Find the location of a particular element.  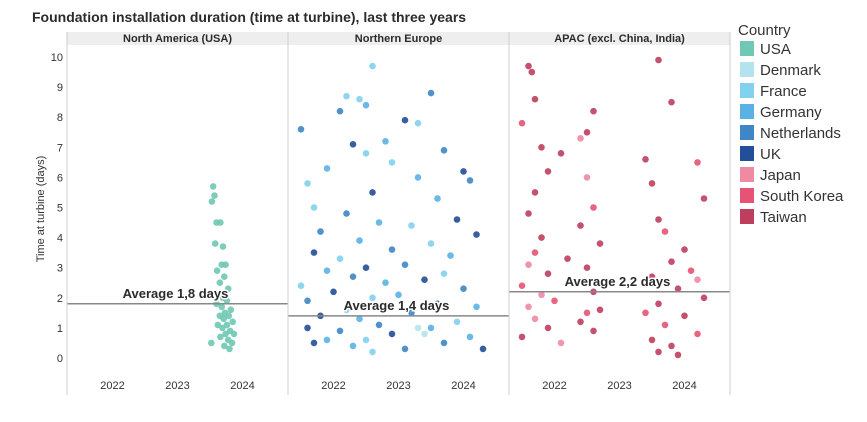

legend-label: South Korea is located at coordinates (802, 196).